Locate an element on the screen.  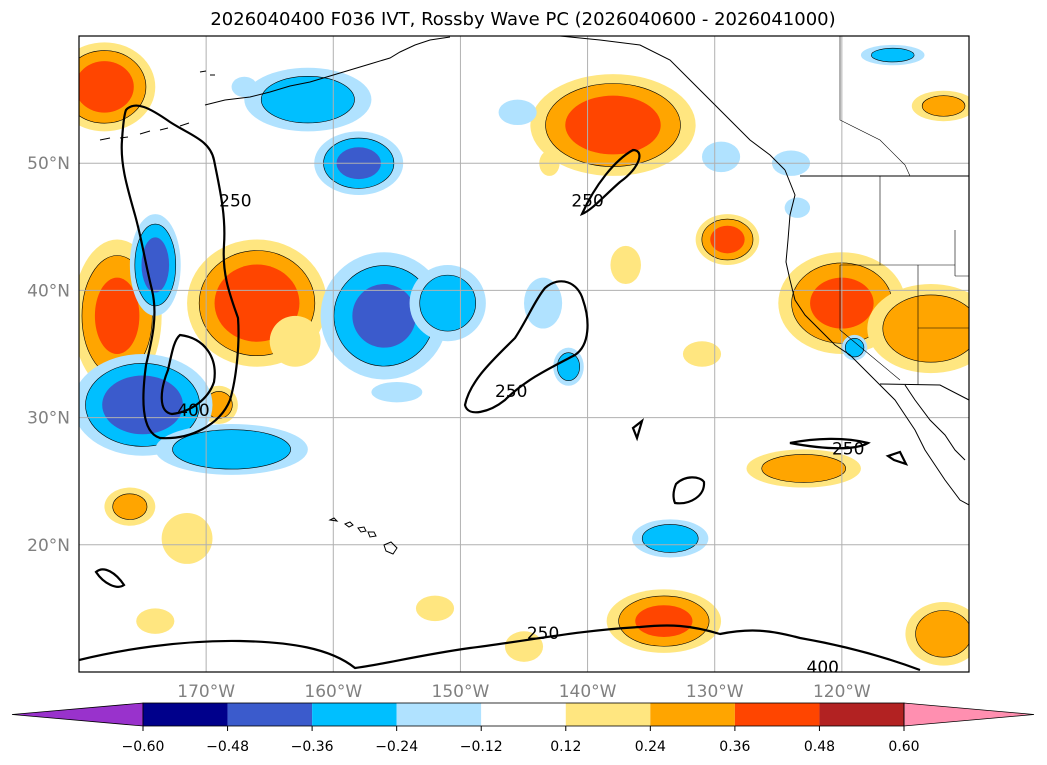
colorbar-tick-label: −0.48 is located at coordinates (227, 747).